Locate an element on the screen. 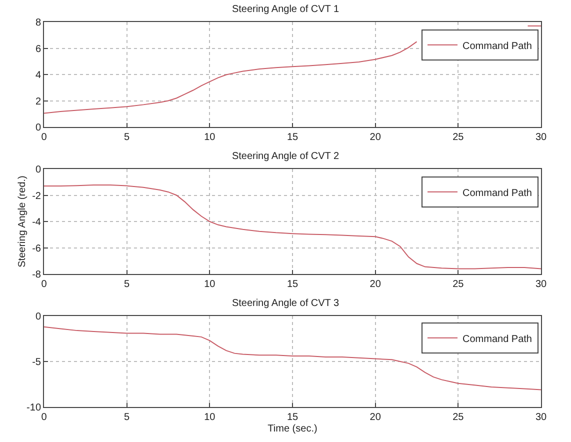 This screenshot has height=442, width=571. y-tick-label: -2 is located at coordinates (37, 196).